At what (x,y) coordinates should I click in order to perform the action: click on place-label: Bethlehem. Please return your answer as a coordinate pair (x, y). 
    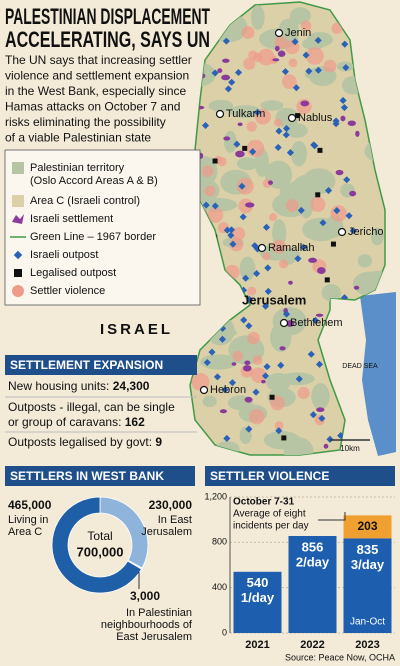
    Looking at the image, I should click on (316, 323).